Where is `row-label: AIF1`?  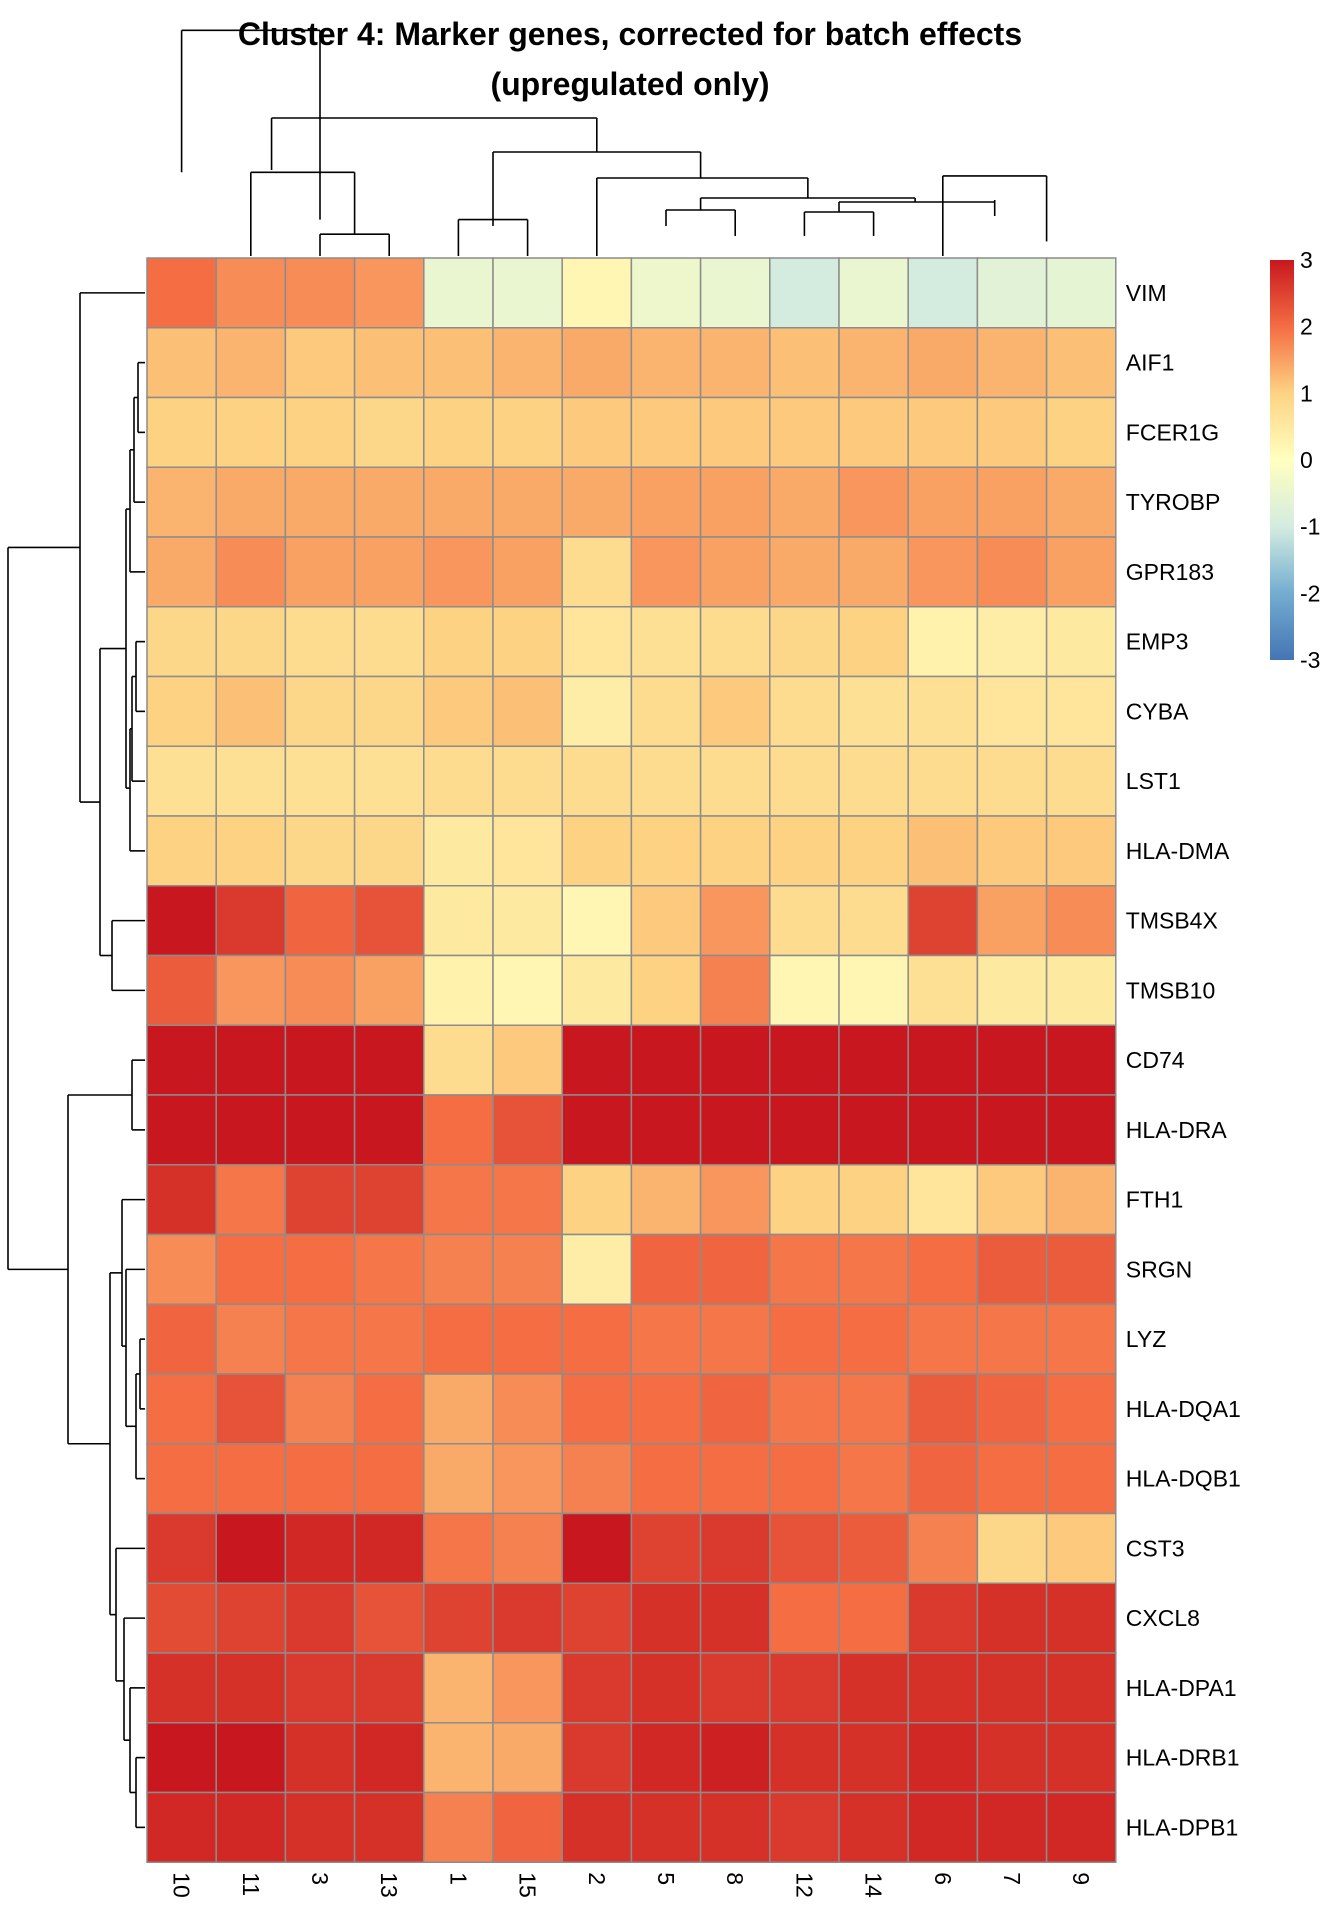
row-label: AIF1 is located at coordinates (1150, 363).